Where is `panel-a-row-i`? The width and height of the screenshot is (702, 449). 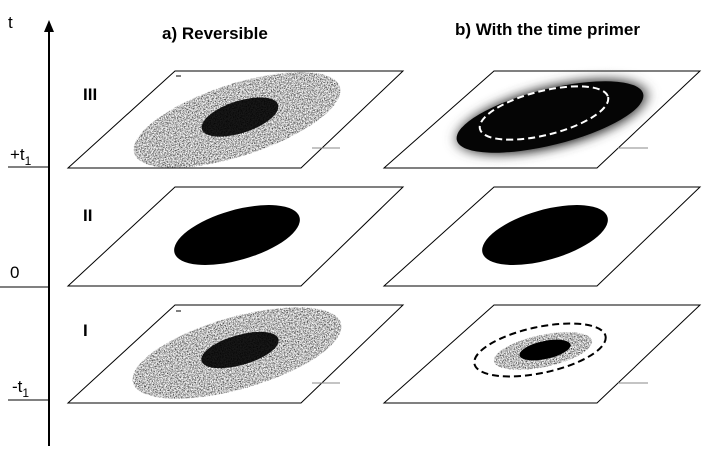
panel-a-row-i is located at coordinates (235, 354).